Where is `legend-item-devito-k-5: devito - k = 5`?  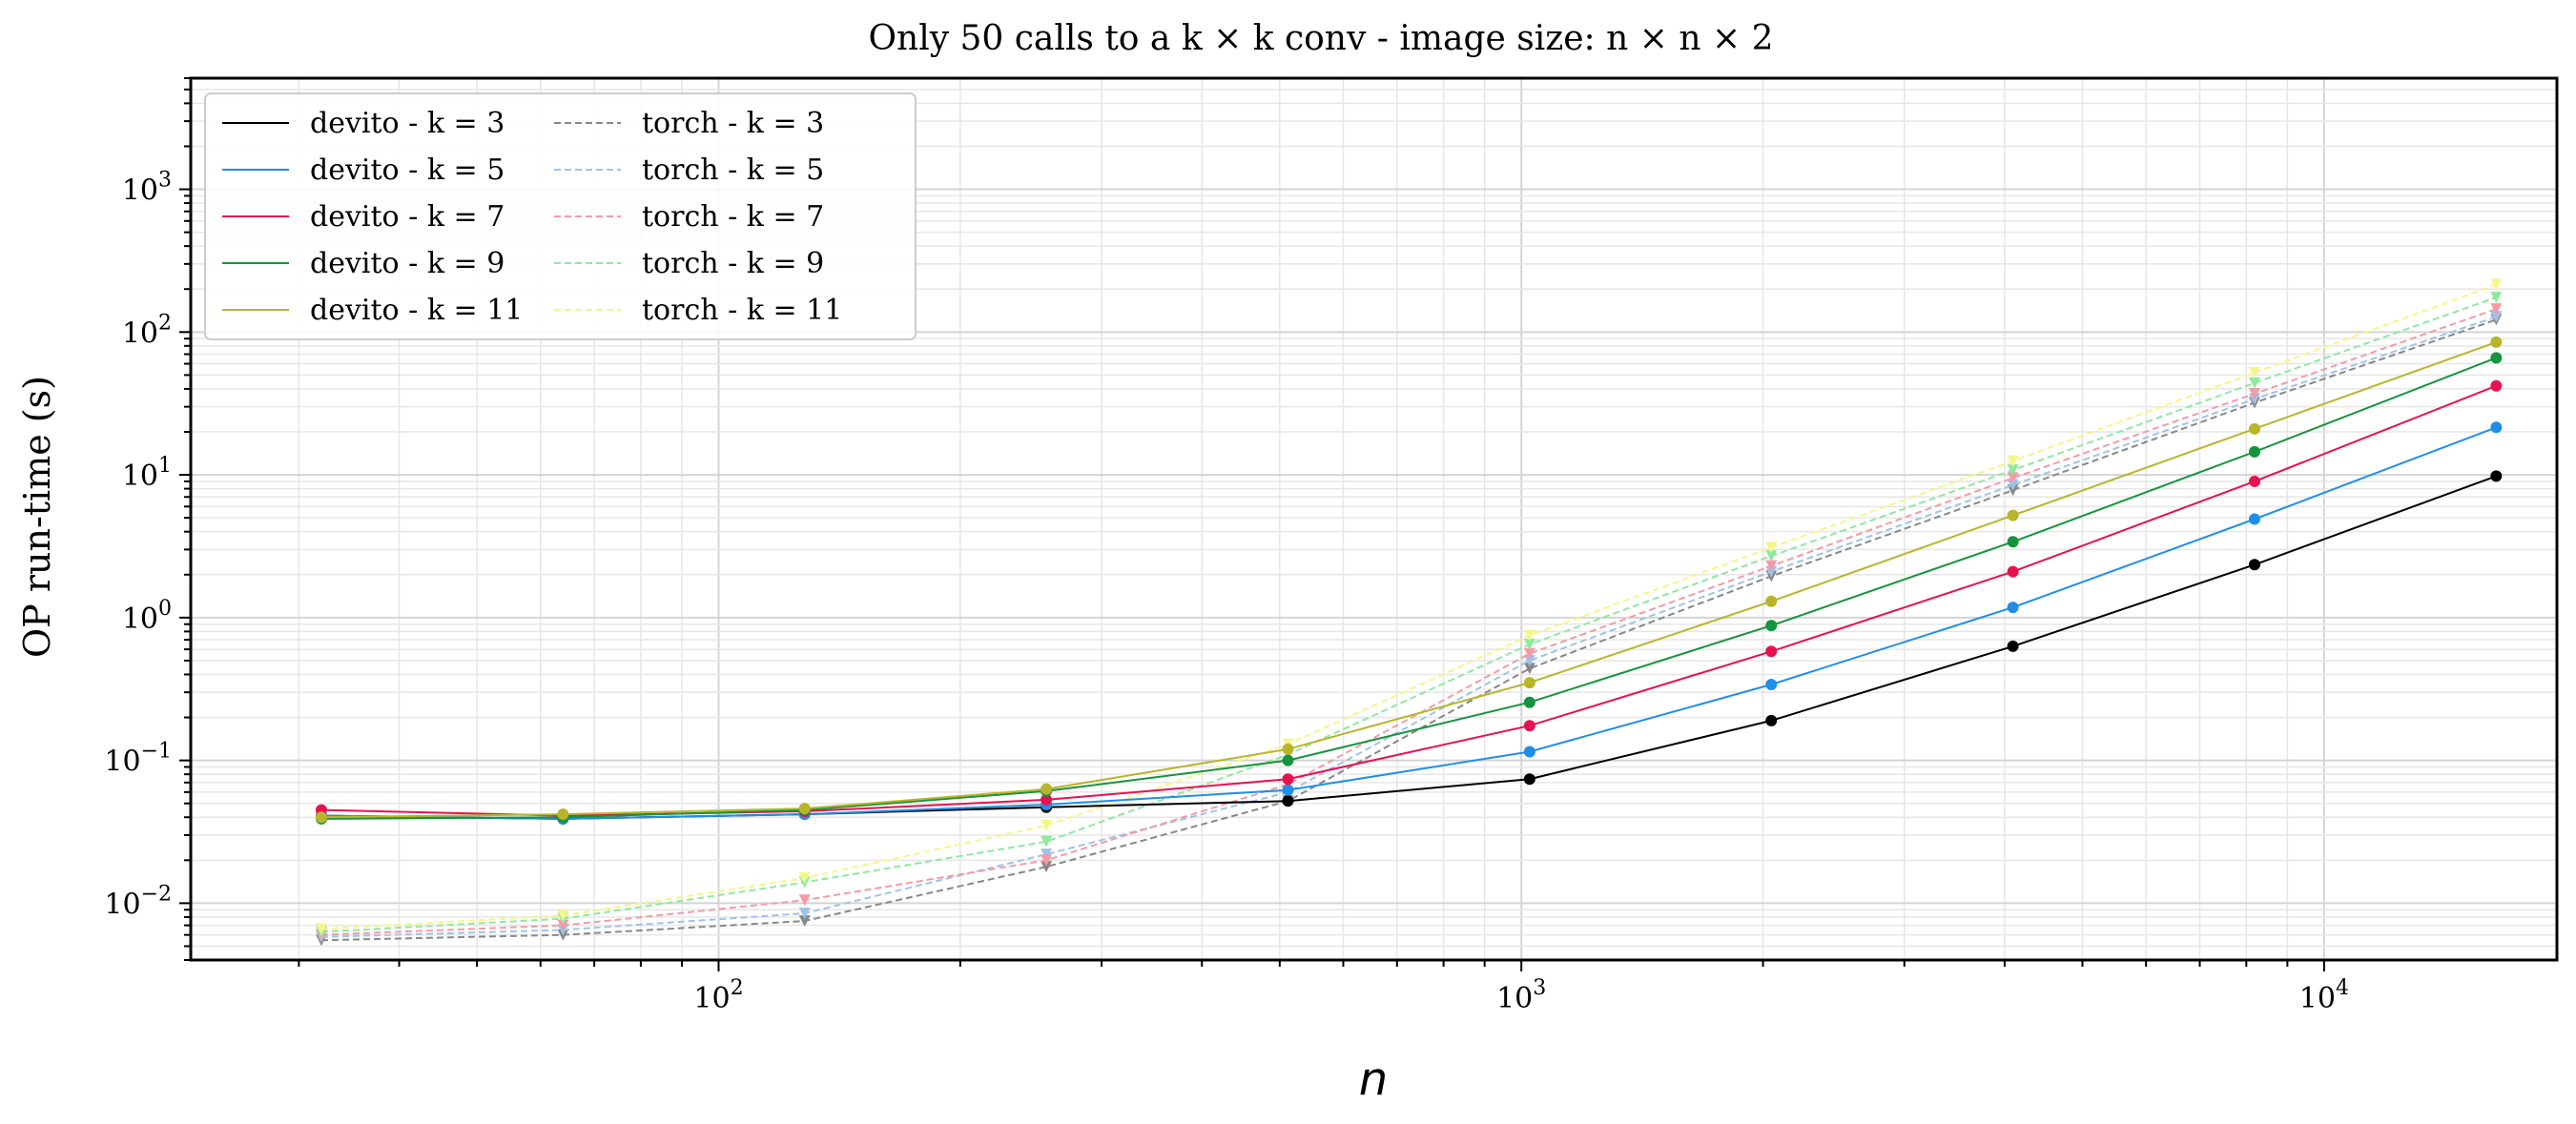
legend-item-devito-k-5: devito - k = 5 is located at coordinates (363, 170).